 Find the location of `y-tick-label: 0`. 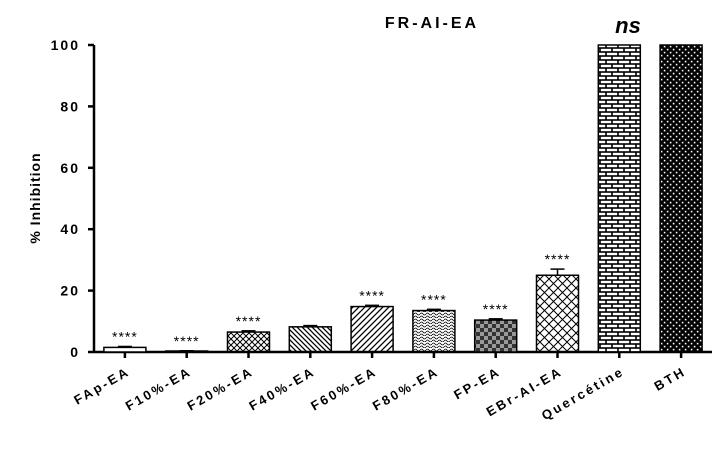

y-tick-label: 0 is located at coordinates (75, 352).